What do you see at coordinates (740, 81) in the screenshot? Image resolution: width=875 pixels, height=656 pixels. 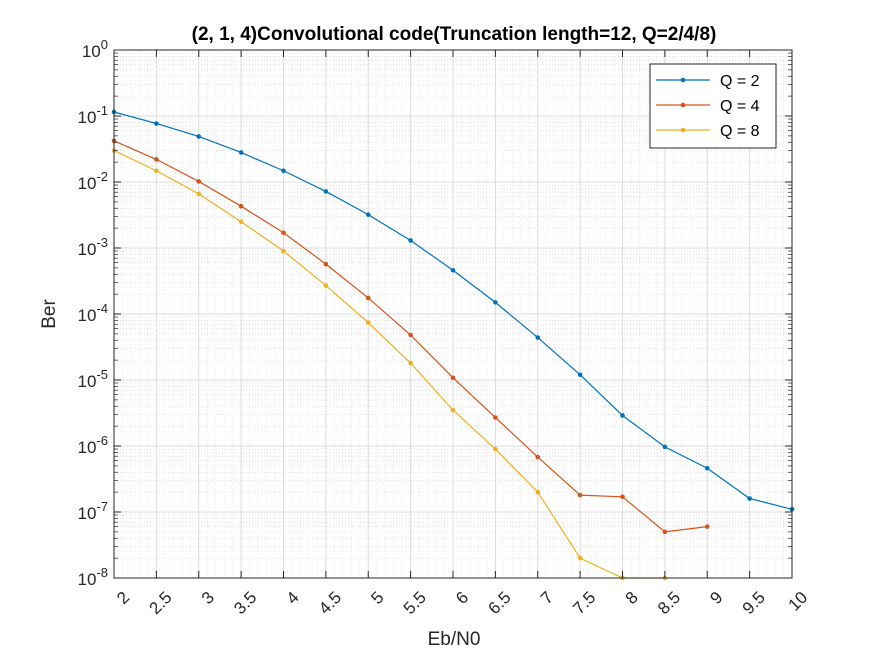 I see `legend-label: Q = 2` at bounding box center [740, 81].